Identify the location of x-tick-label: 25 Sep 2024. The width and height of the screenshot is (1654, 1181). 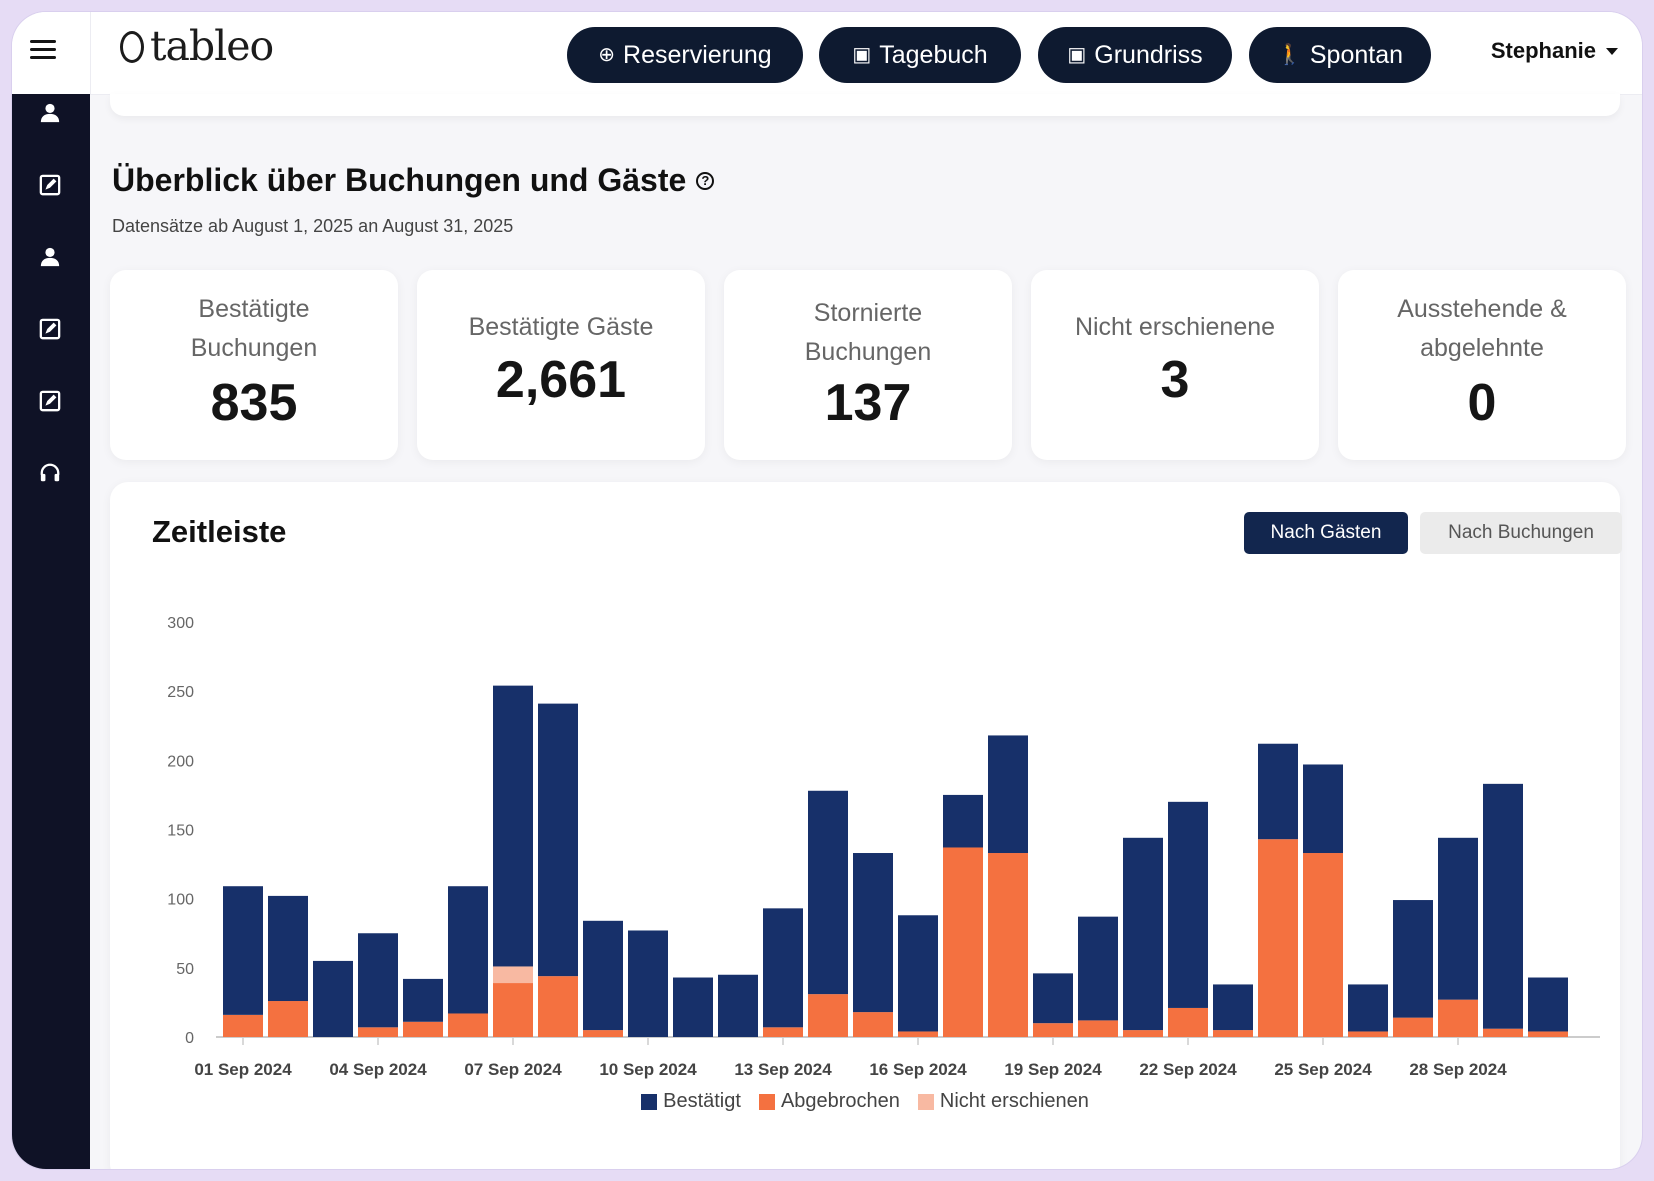
(1323, 1069).